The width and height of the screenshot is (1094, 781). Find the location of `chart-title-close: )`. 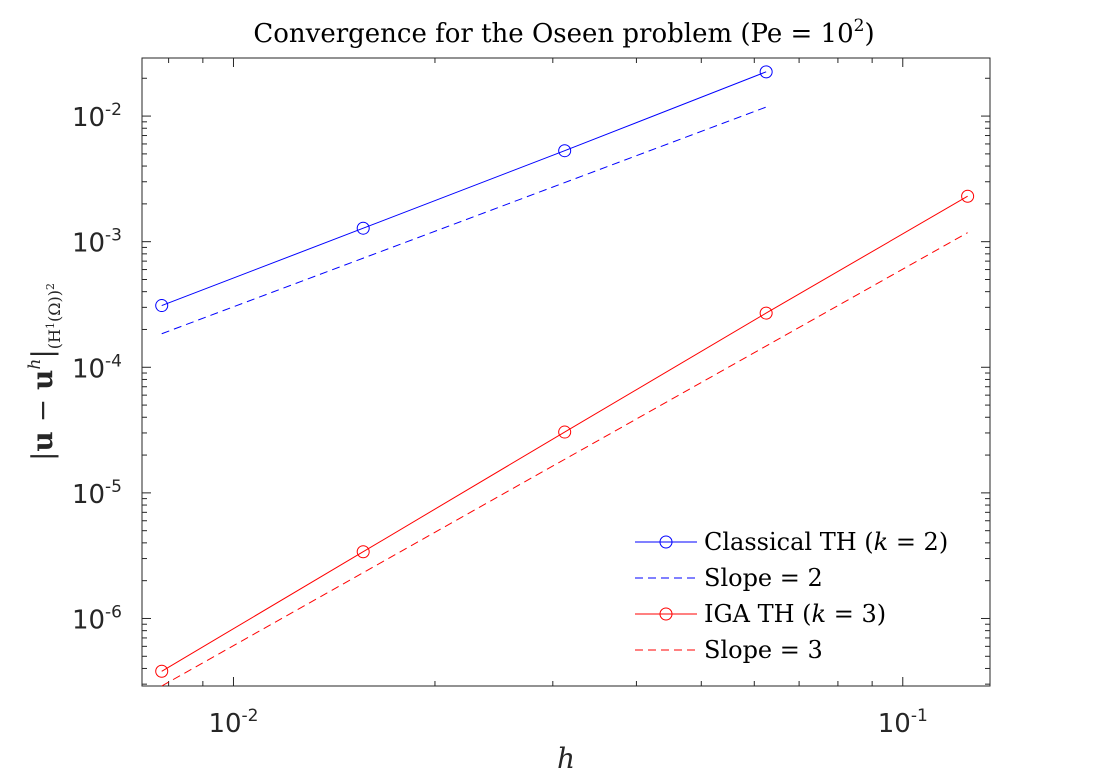

chart-title-close: ) is located at coordinates (869, 34).